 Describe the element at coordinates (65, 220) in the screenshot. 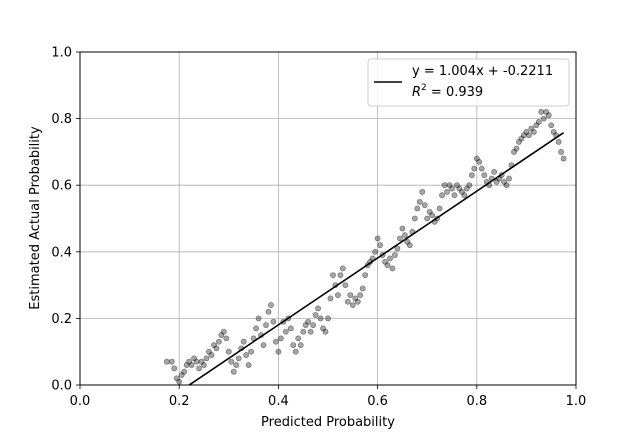

I see `y-axis-ticks: 0.0 0.2 0.4 0.6 0.8 1.0` at that location.